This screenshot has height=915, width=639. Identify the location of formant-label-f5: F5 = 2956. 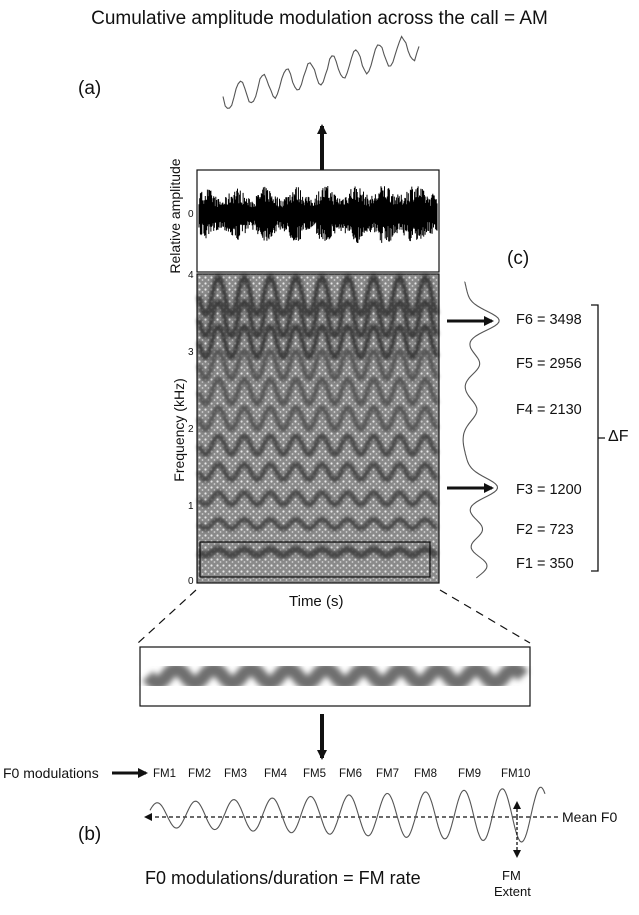
(549, 364).